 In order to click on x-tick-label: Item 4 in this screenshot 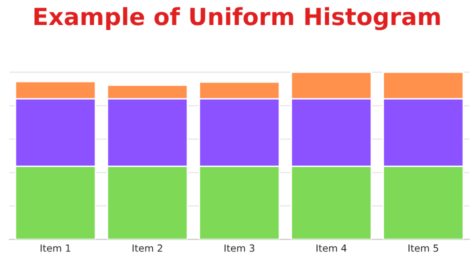, I will do `click(331, 248)`.